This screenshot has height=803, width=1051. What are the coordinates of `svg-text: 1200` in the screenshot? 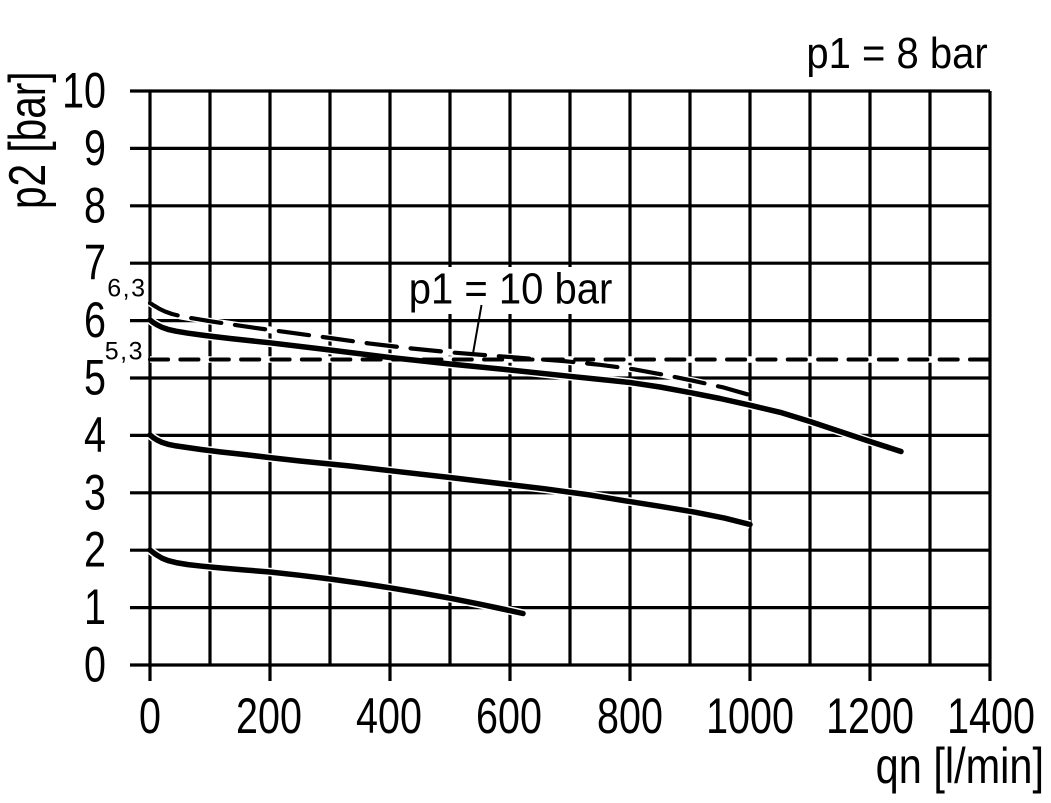 It's located at (870, 716).